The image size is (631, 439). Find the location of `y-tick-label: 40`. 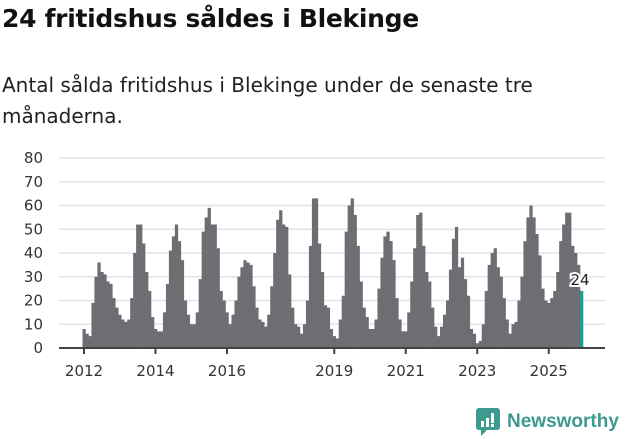

y-tick-label: 40 is located at coordinates (33, 253).